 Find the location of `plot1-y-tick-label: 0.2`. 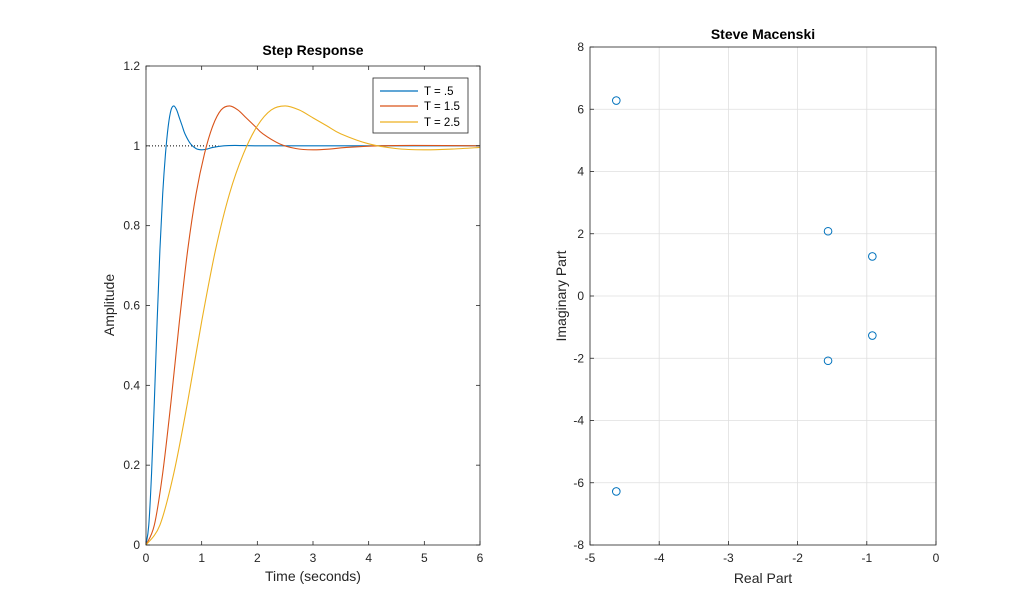

plot1-y-tick-label: 0.2 is located at coordinates (131, 465).